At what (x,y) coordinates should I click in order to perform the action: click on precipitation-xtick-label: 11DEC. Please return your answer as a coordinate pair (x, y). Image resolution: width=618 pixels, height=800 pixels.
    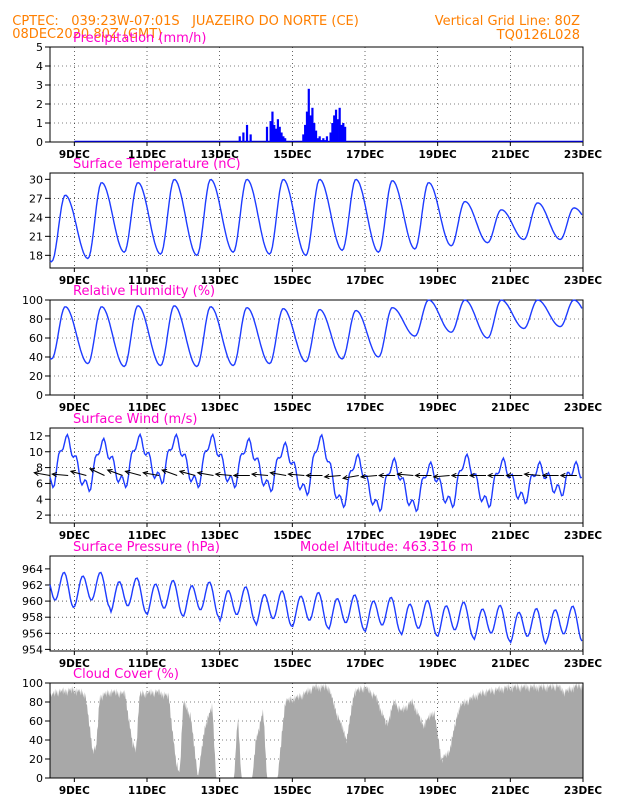
    Looking at the image, I should click on (147, 155).